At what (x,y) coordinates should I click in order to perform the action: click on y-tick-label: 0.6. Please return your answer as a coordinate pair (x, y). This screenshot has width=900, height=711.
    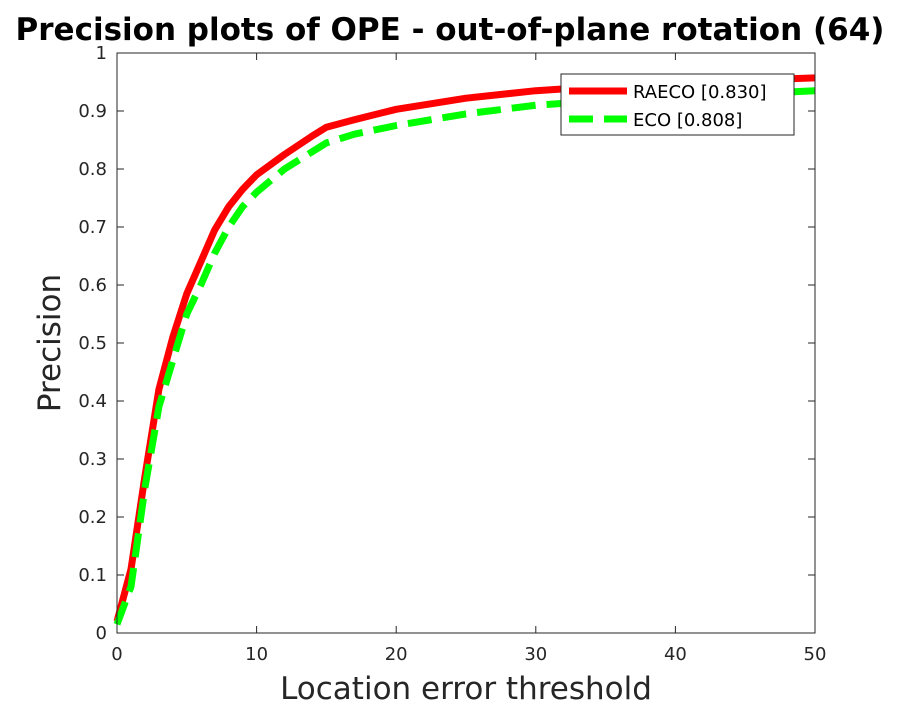
    Looking at the image, I should click on (92, 285).